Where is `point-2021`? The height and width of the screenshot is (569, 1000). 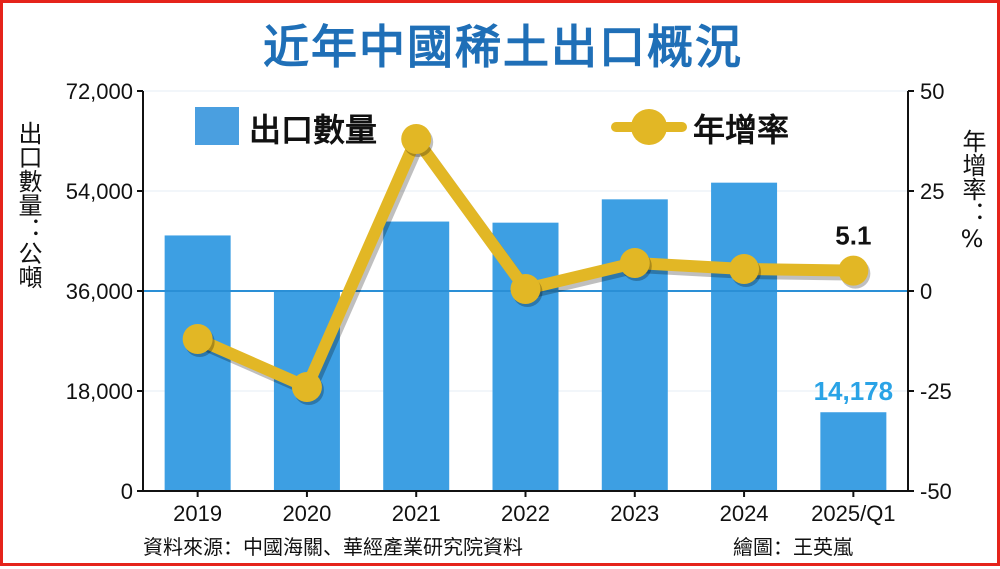
point-2021 is located at coordinates (416, 139).